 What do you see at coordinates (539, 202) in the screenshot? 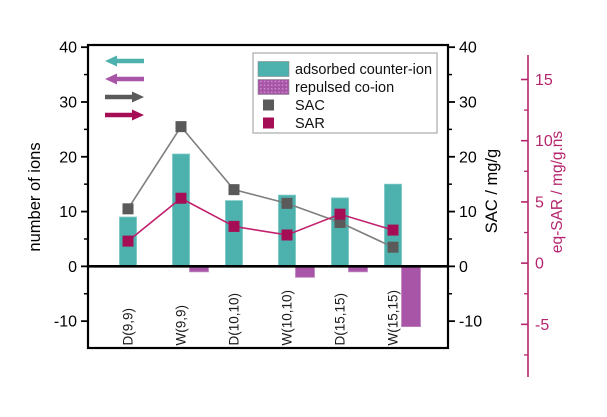
I see `eqsar-axis-tick-label: 5` at bounding box center [539, 202].